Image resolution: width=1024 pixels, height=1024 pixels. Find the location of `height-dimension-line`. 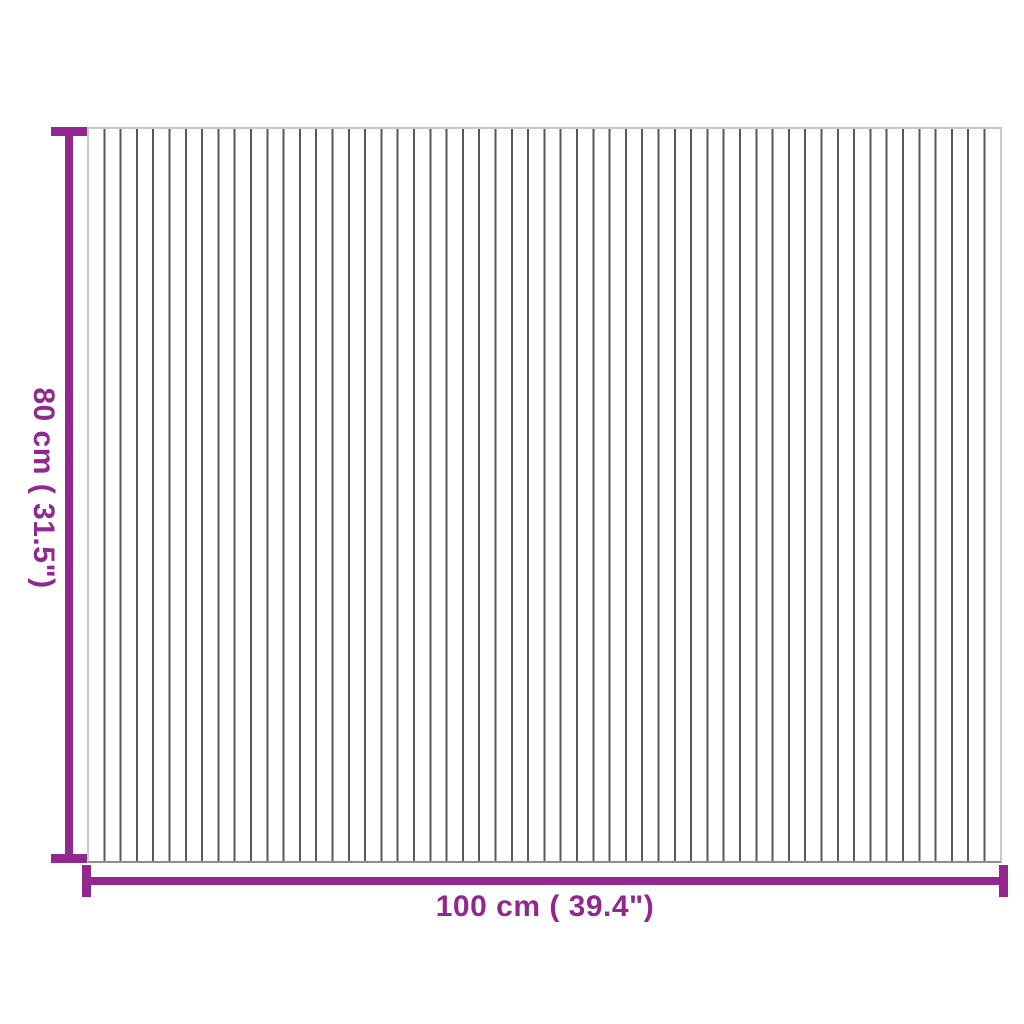

height-dimension-line is located at coordinates (69, 495).